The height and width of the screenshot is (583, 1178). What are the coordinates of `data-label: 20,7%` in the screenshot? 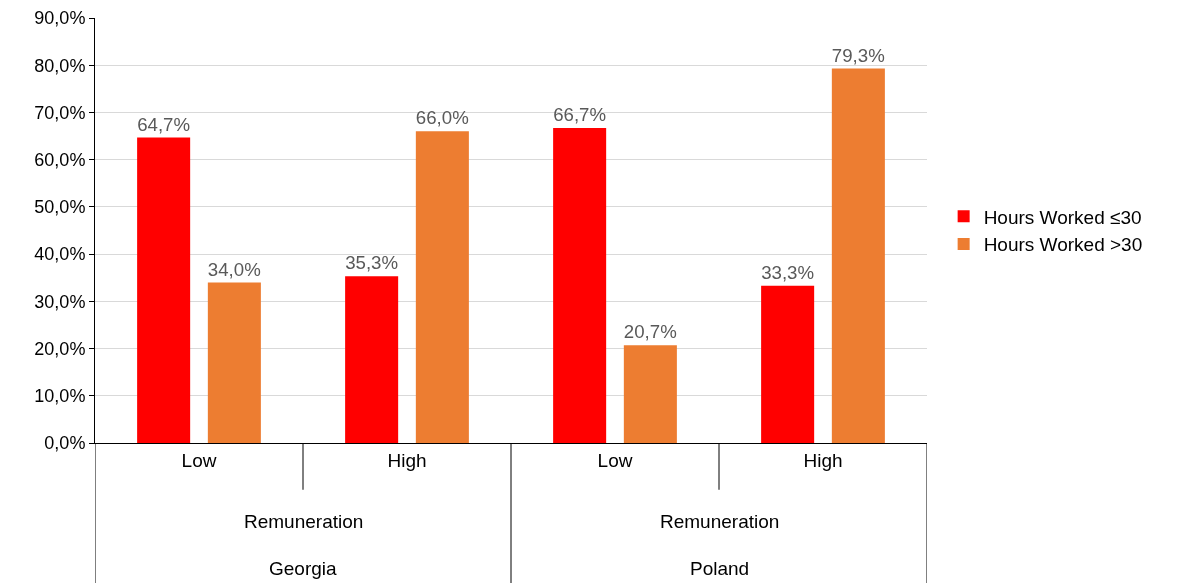 It's located at (650, 332).